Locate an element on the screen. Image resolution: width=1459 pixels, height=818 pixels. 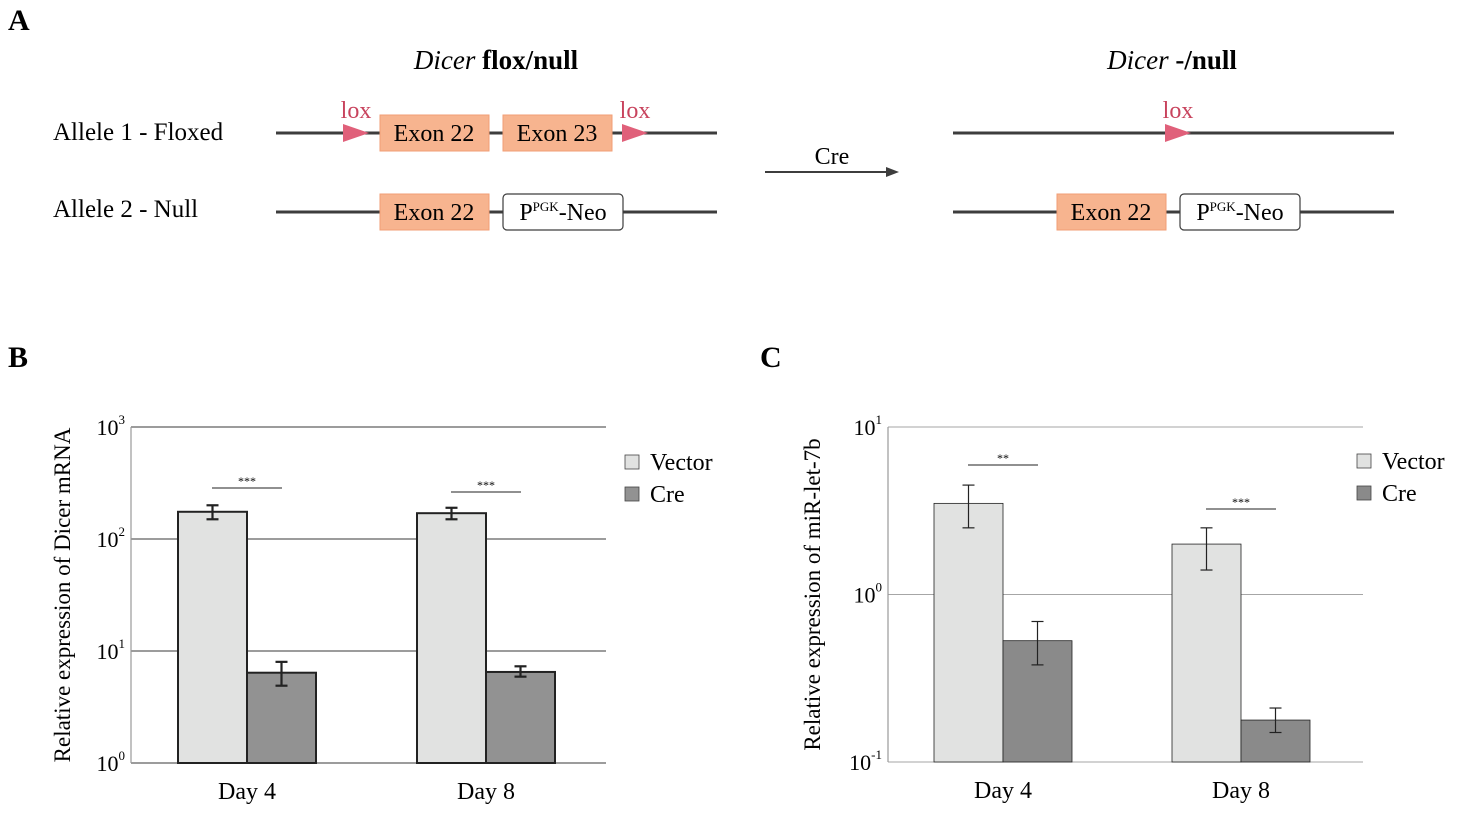
right-genotype-title: Dicer -/null is located at coordinates (1171, 60).